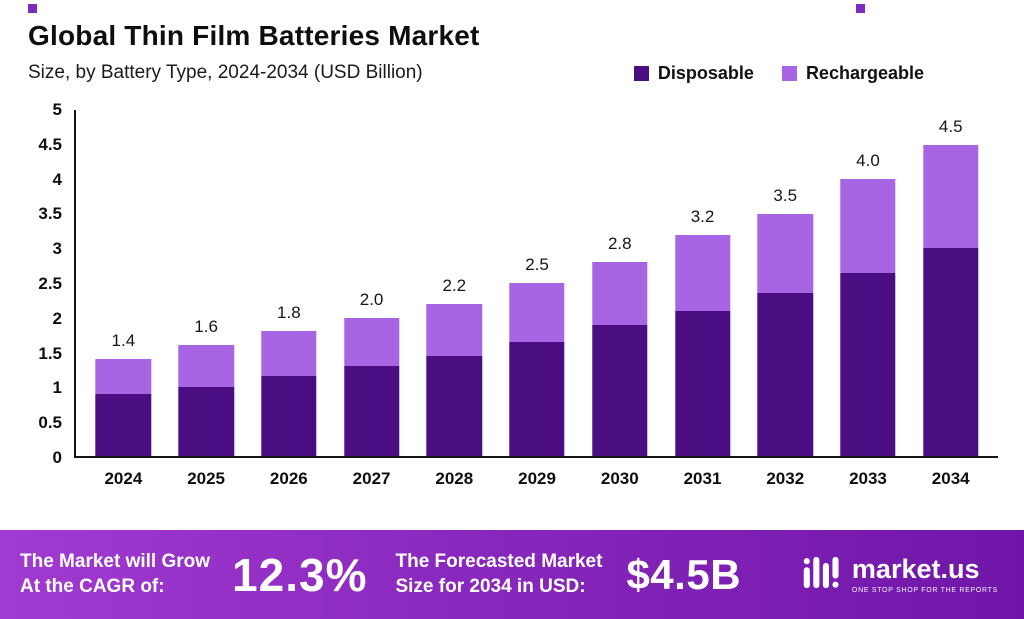 Image resolution: width=1024 pixels, height=619 pixels. What do you see at coordinates (254, 35) in the screenshot?
I see `page-title: Global Thin Film Batteries Market` at bounding box center [254, 35].